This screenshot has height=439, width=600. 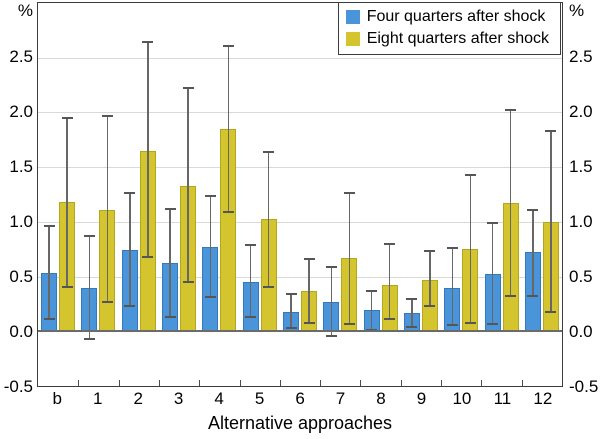 I want to click on x-category-label-3: 3, so click(x=178, y=398).